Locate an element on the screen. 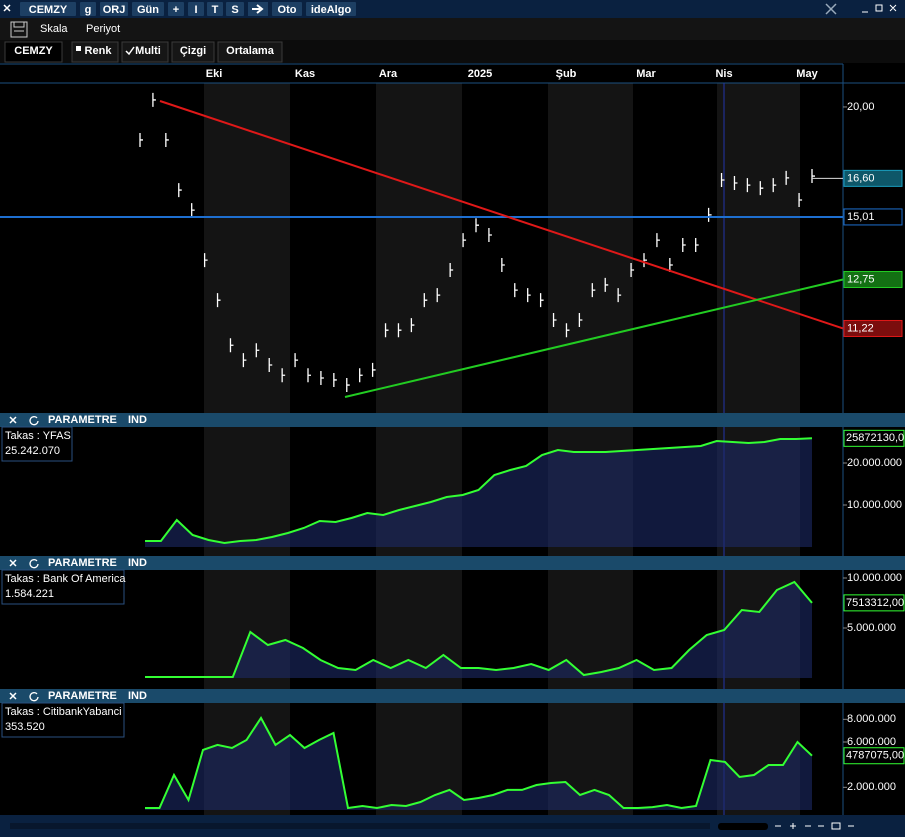 This screenshot has width=905, height=837. level-label: 12,75 is located at coordinates (861, 279).